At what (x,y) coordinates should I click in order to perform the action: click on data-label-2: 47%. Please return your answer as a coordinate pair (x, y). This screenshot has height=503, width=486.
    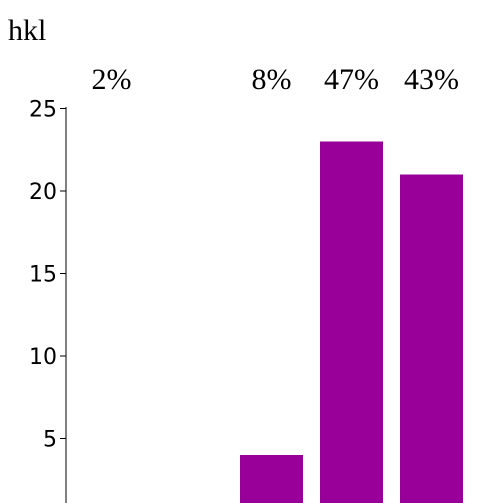
    Looking at the image, I should click on (351, 79).